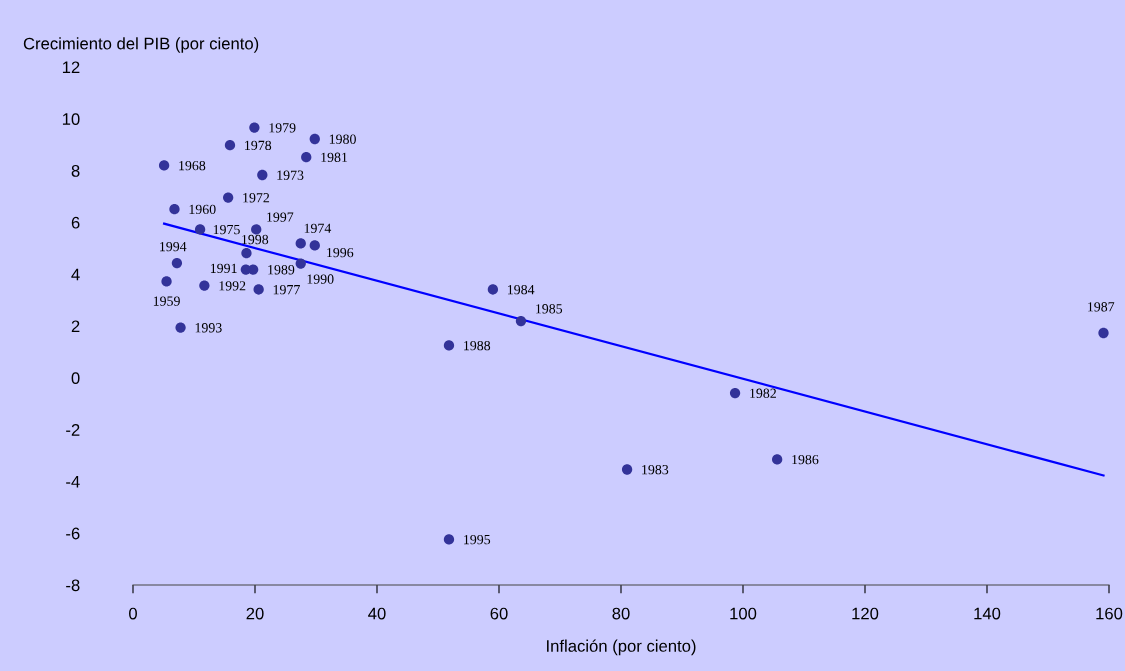 This screenshot has height=671, width=1125. I want to click on annotation: 1979, so click(282, 128).